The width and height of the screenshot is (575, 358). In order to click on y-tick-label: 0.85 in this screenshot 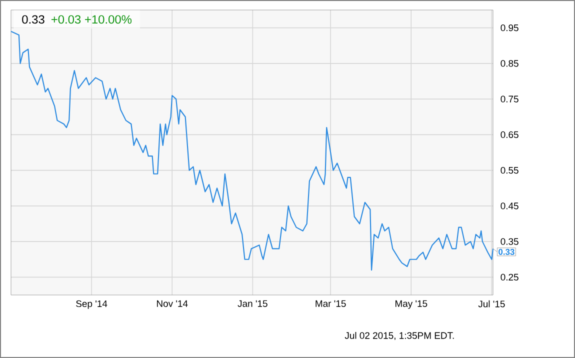, I will do `click(509, 63)`.